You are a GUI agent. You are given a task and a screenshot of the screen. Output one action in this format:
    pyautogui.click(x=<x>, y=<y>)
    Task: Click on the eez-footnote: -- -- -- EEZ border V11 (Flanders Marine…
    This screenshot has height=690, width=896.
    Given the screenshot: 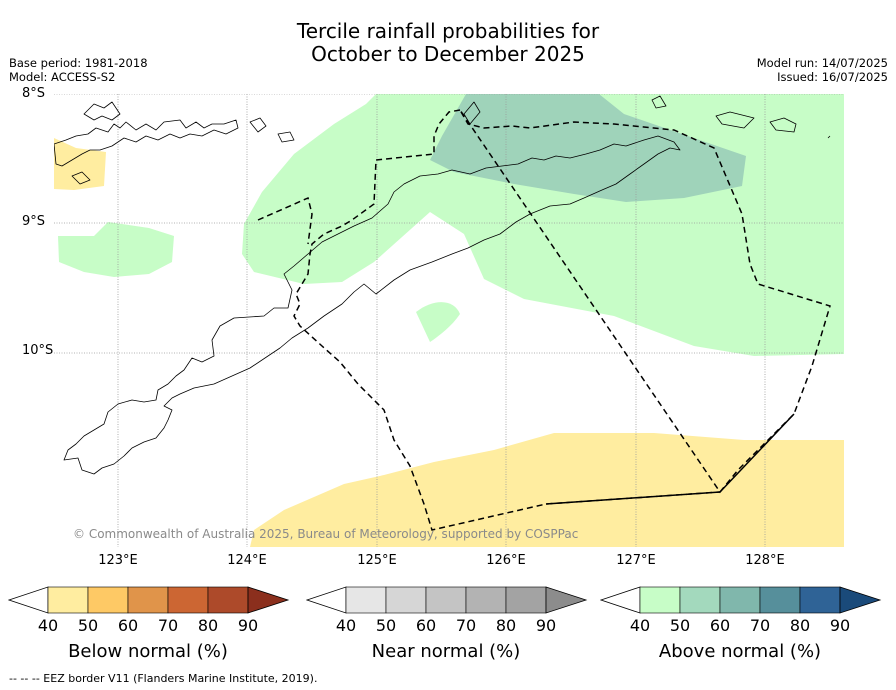 What is the action you would take?
    pyautogui.click(x=163, y=678)
    